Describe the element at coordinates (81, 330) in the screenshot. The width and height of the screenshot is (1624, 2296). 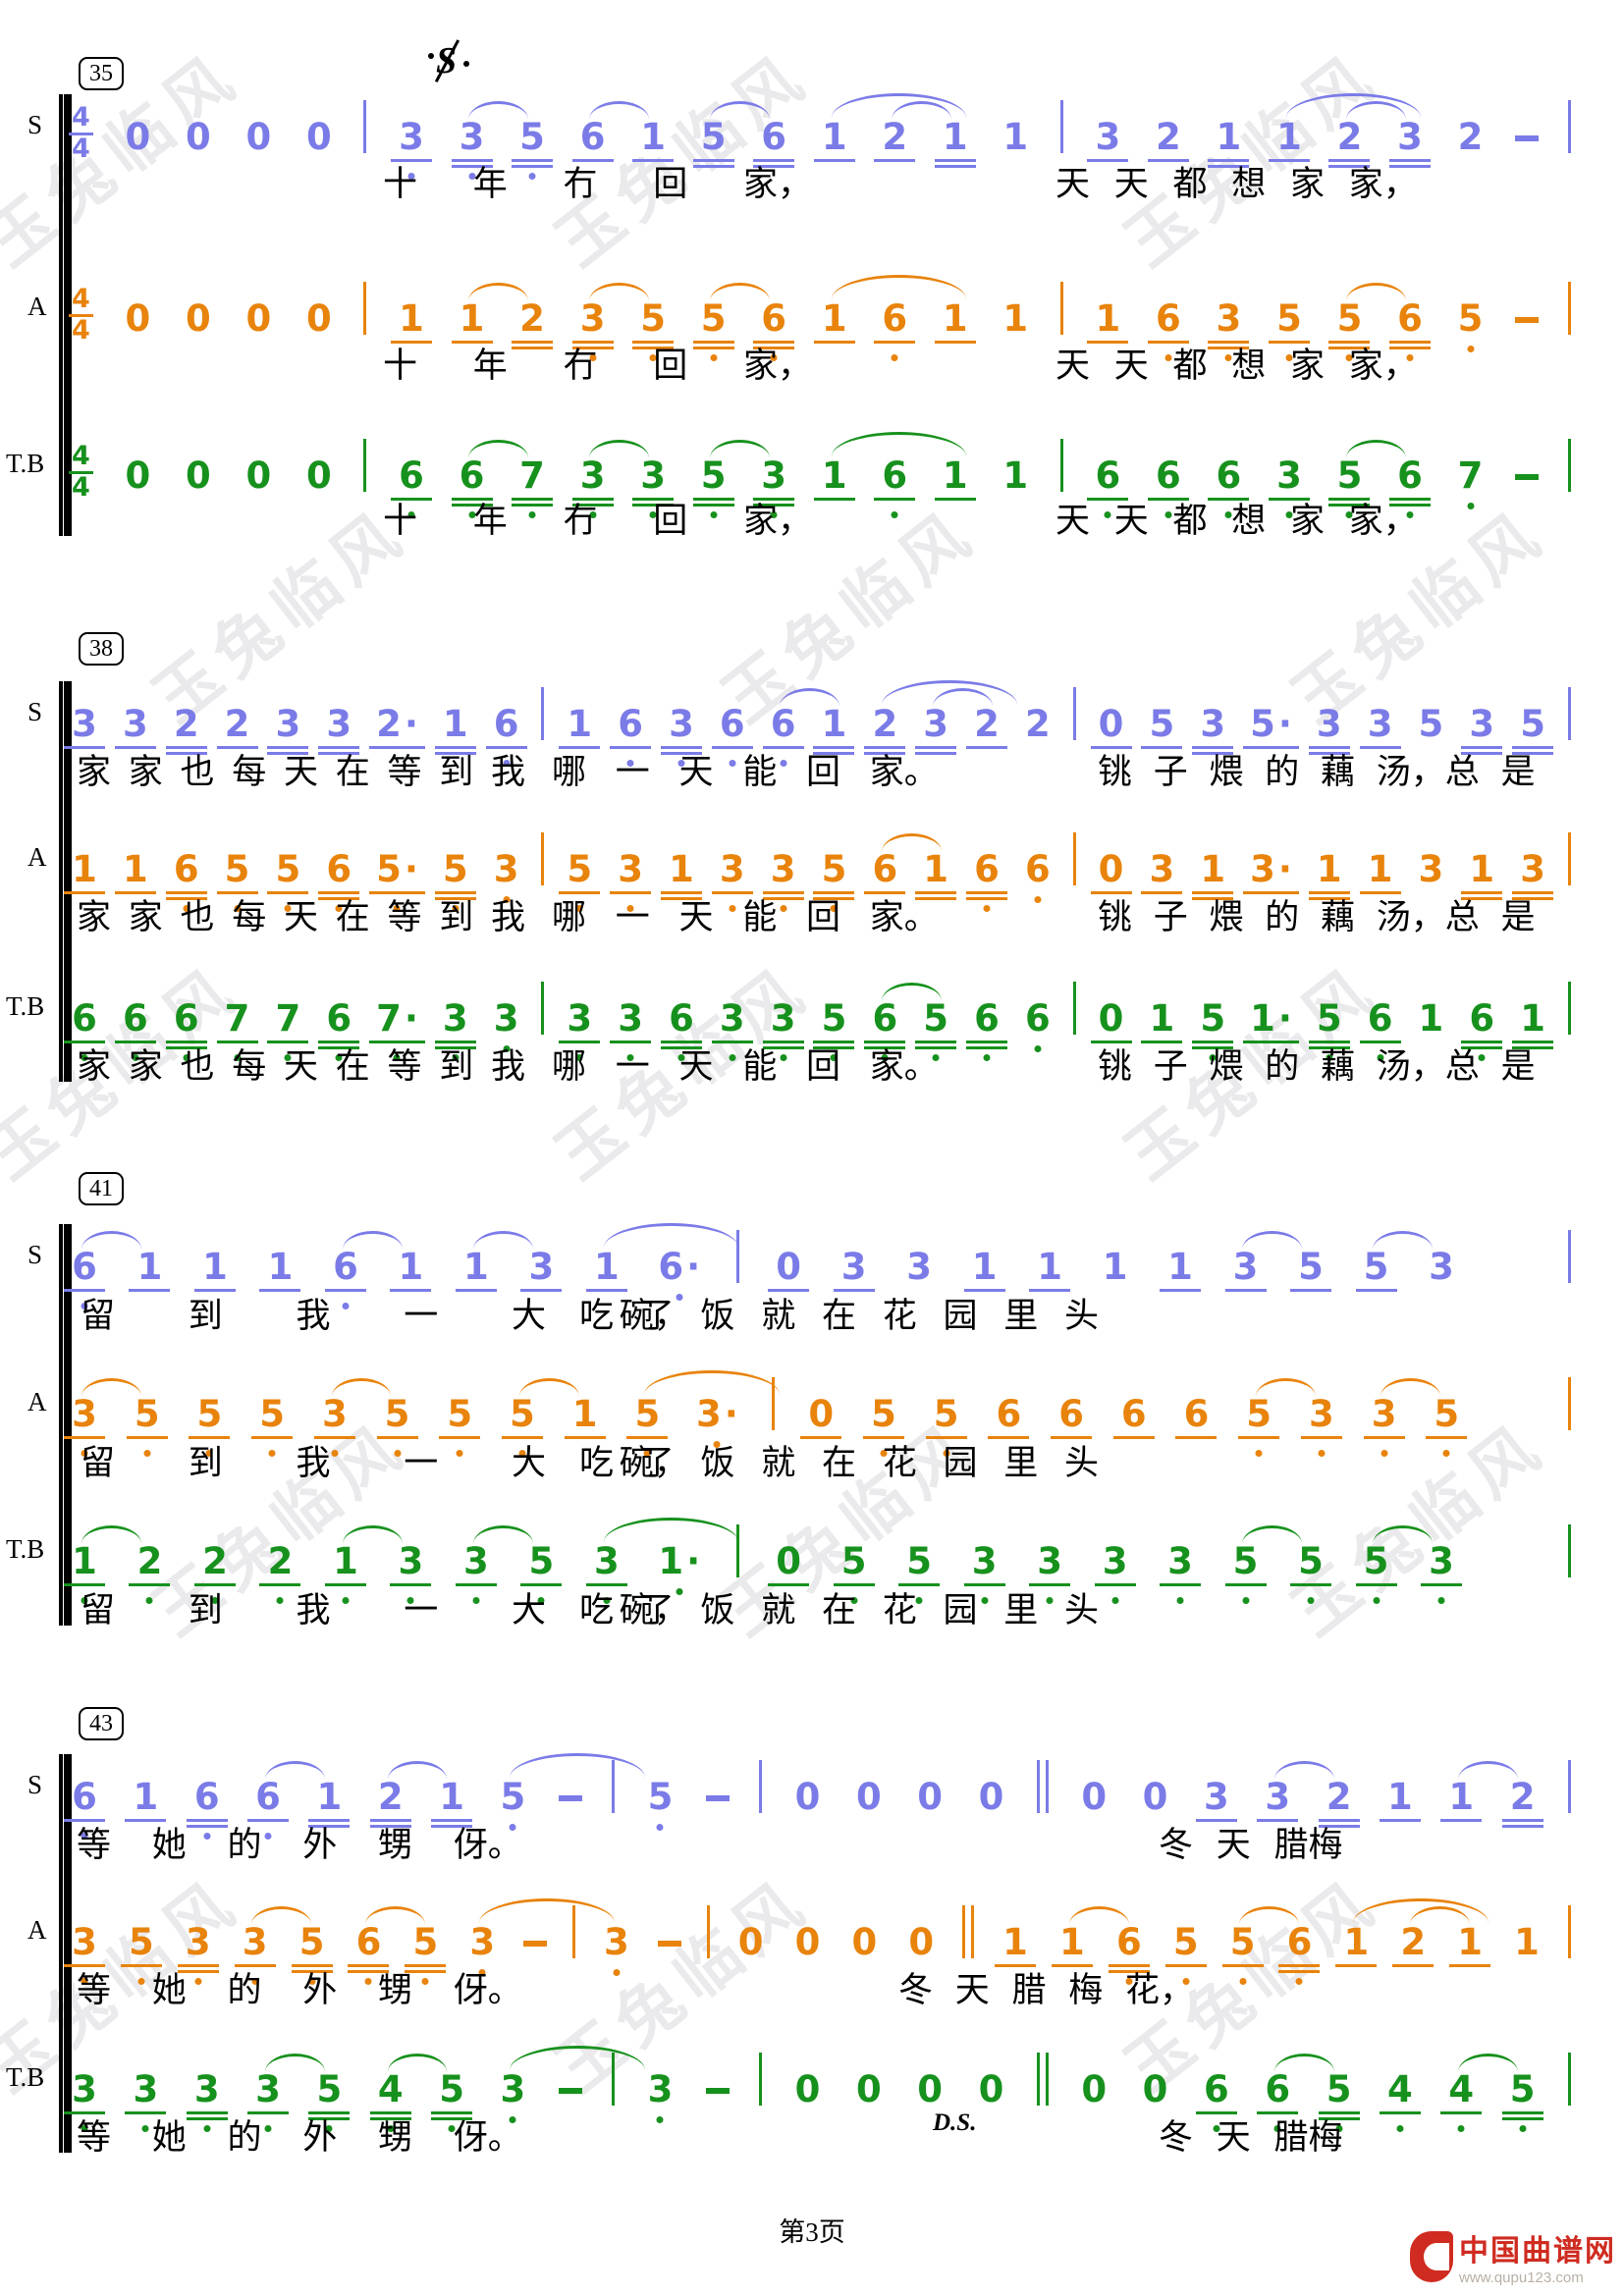
I see `element: 4` at that location.